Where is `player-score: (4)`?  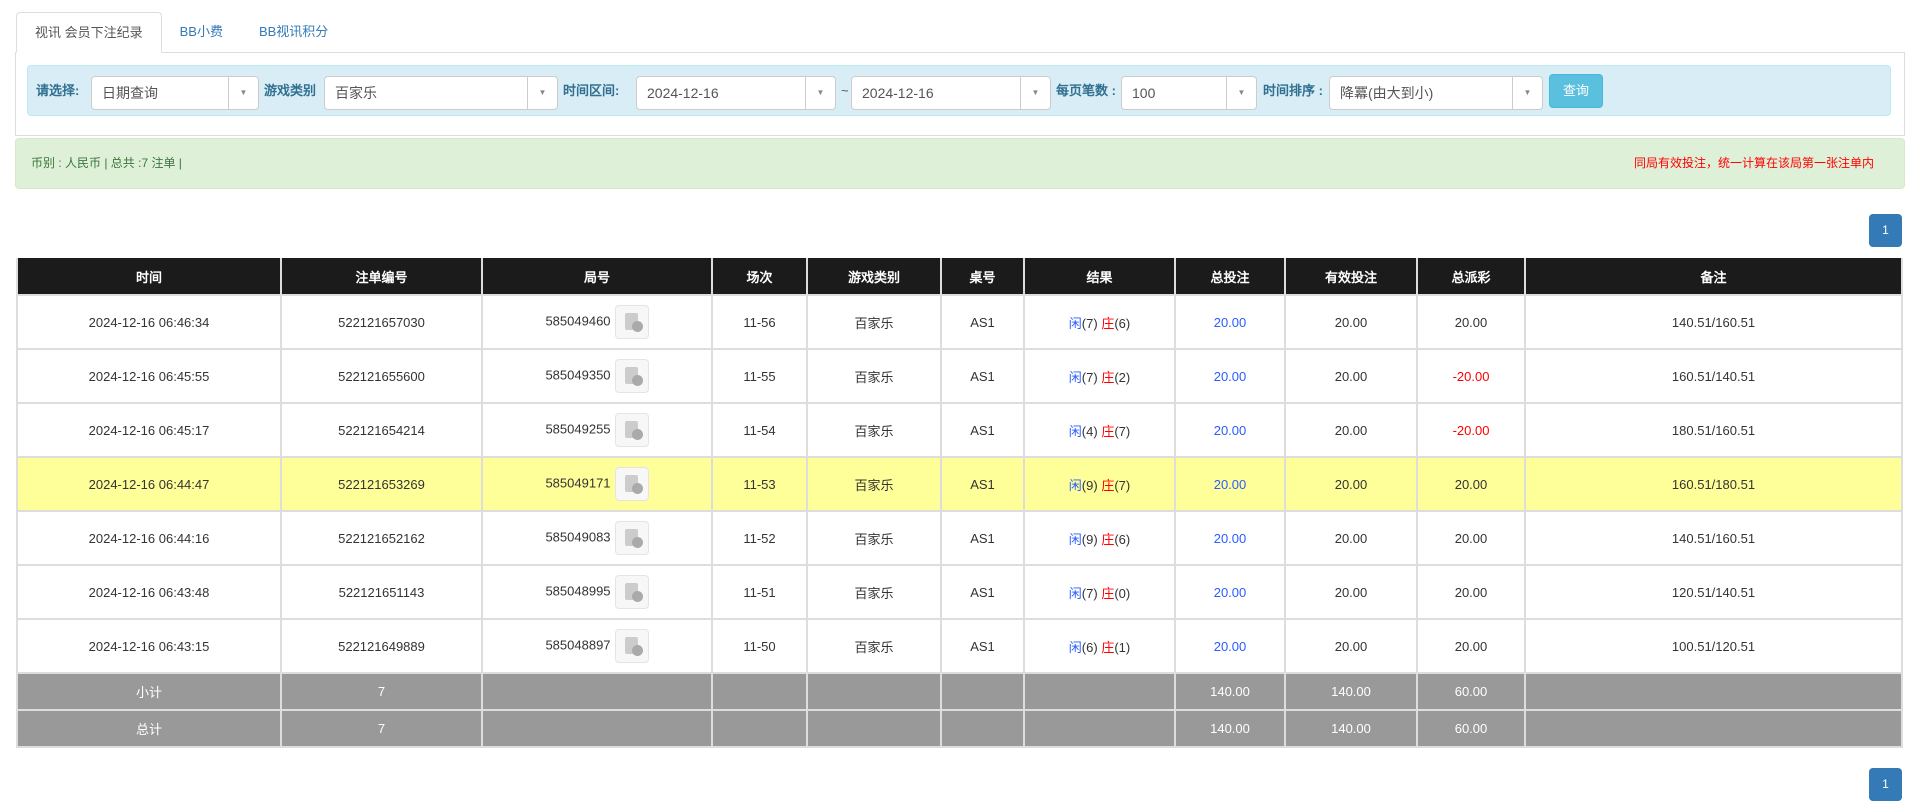
player-score: (4) is located at coordinates (1089, 431).